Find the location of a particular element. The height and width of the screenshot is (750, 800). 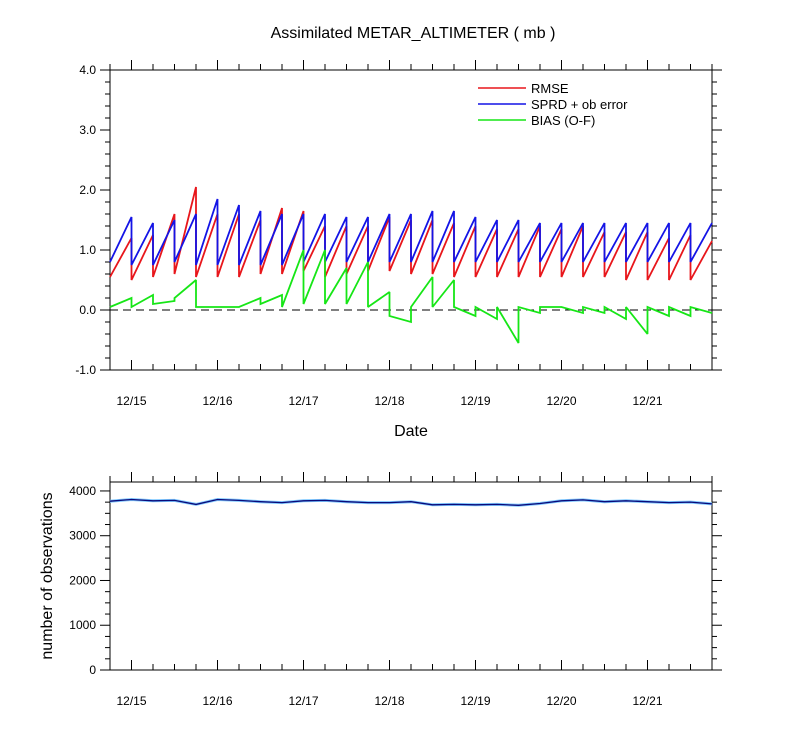

series-line-sprd-ob-error is located at coordinates (411, 232).